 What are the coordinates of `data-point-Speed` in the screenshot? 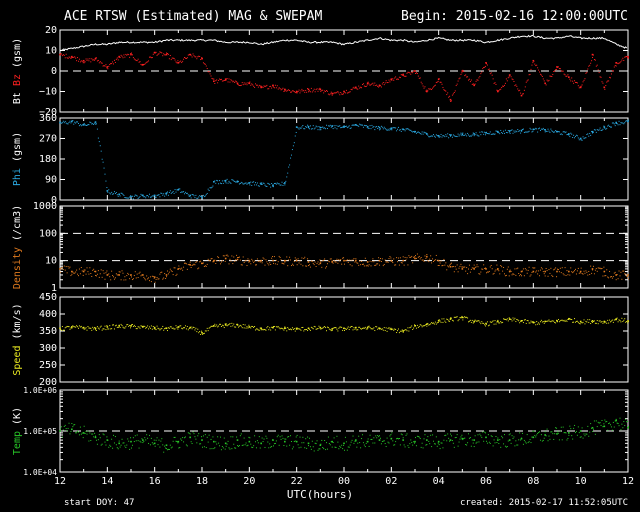 It's located at (95, 328).